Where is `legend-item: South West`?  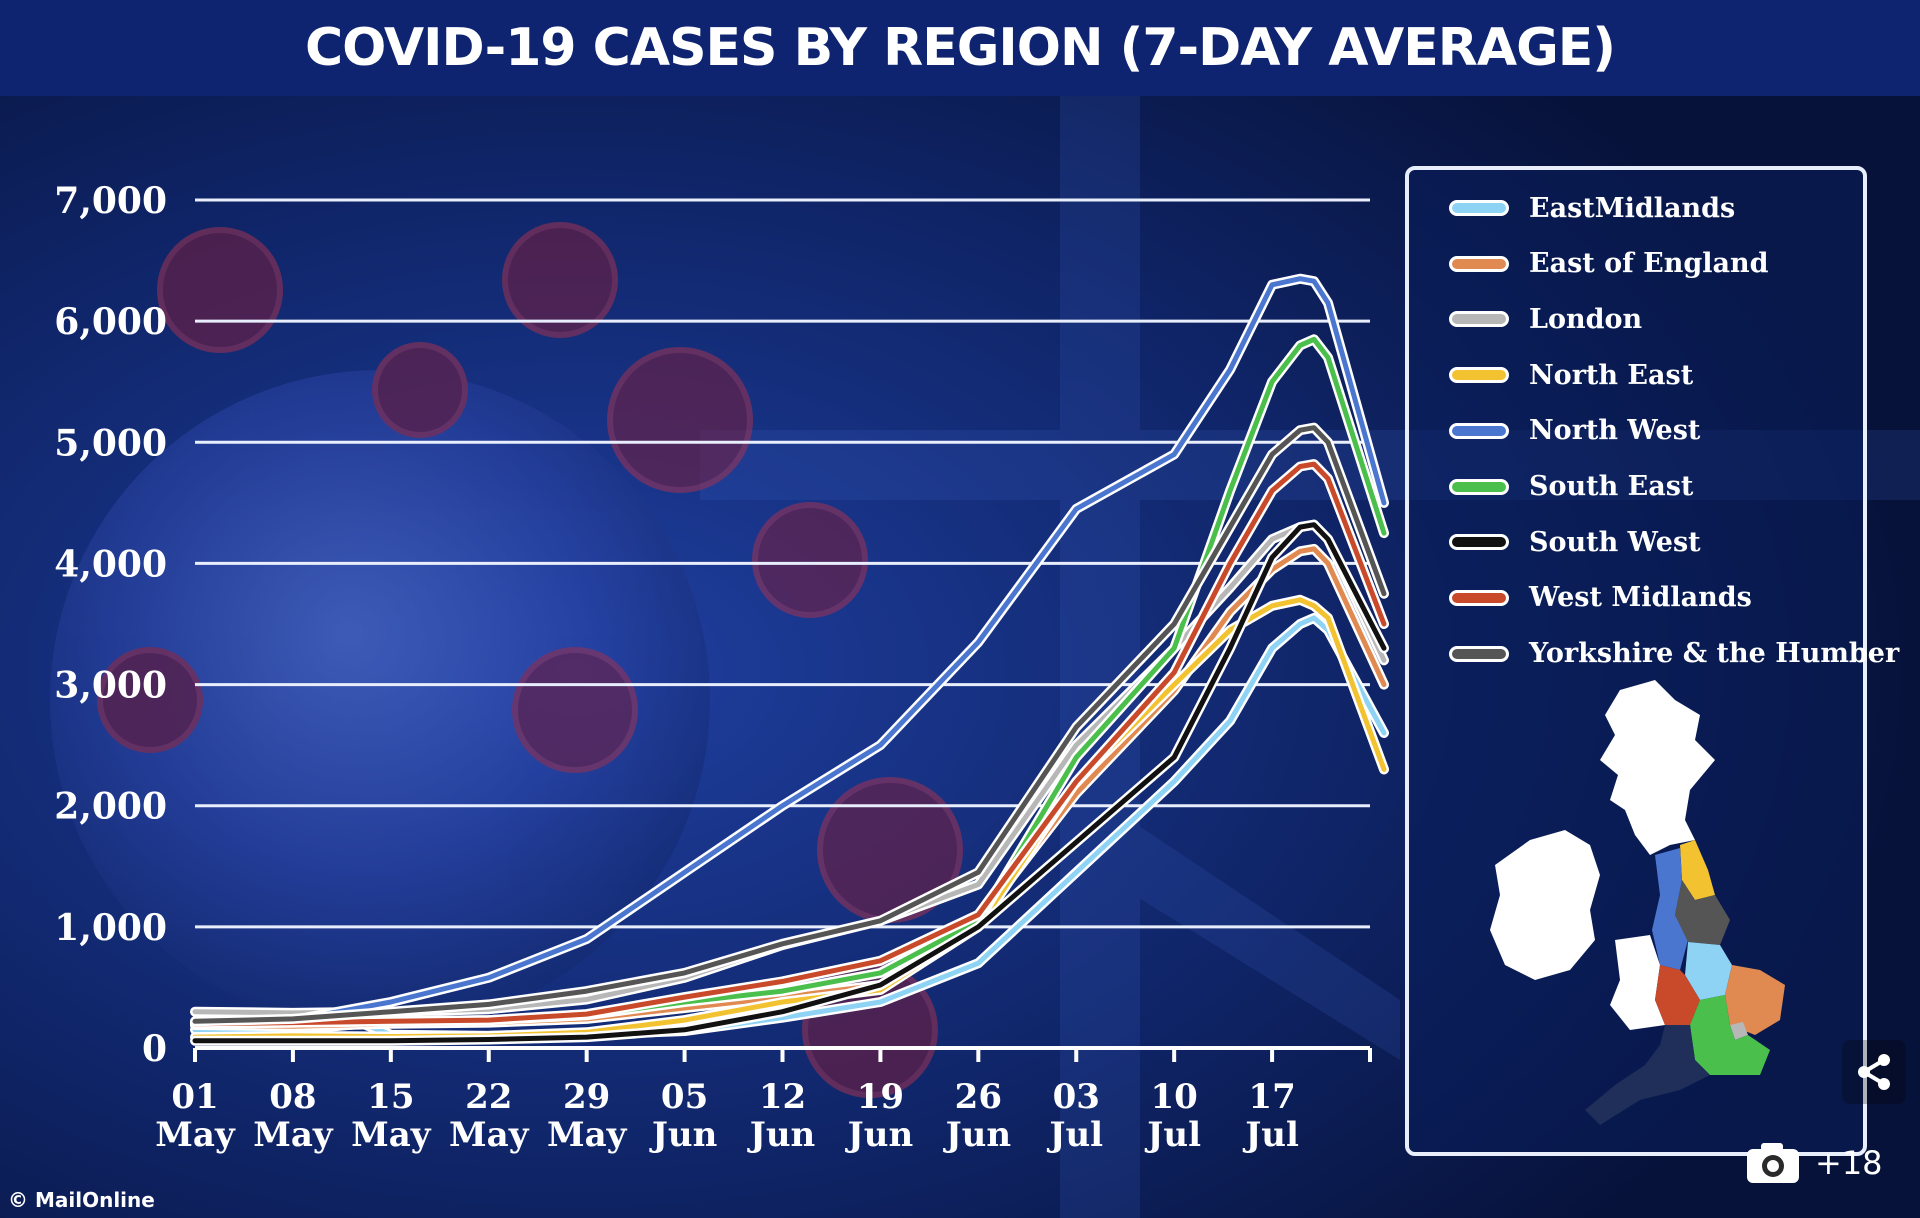
legend-item: South West is located at coordinates (1575, 542).